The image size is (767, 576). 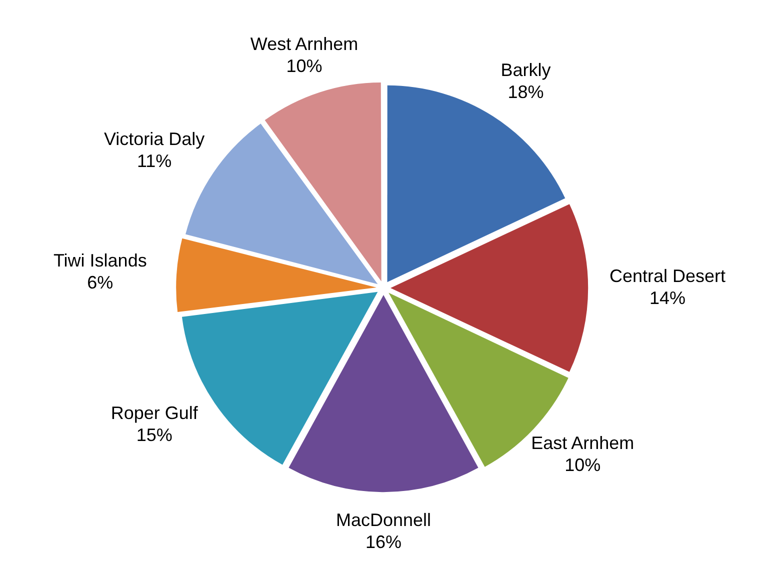 I want to click on data-label: 15%, so click(x=154, y=435).